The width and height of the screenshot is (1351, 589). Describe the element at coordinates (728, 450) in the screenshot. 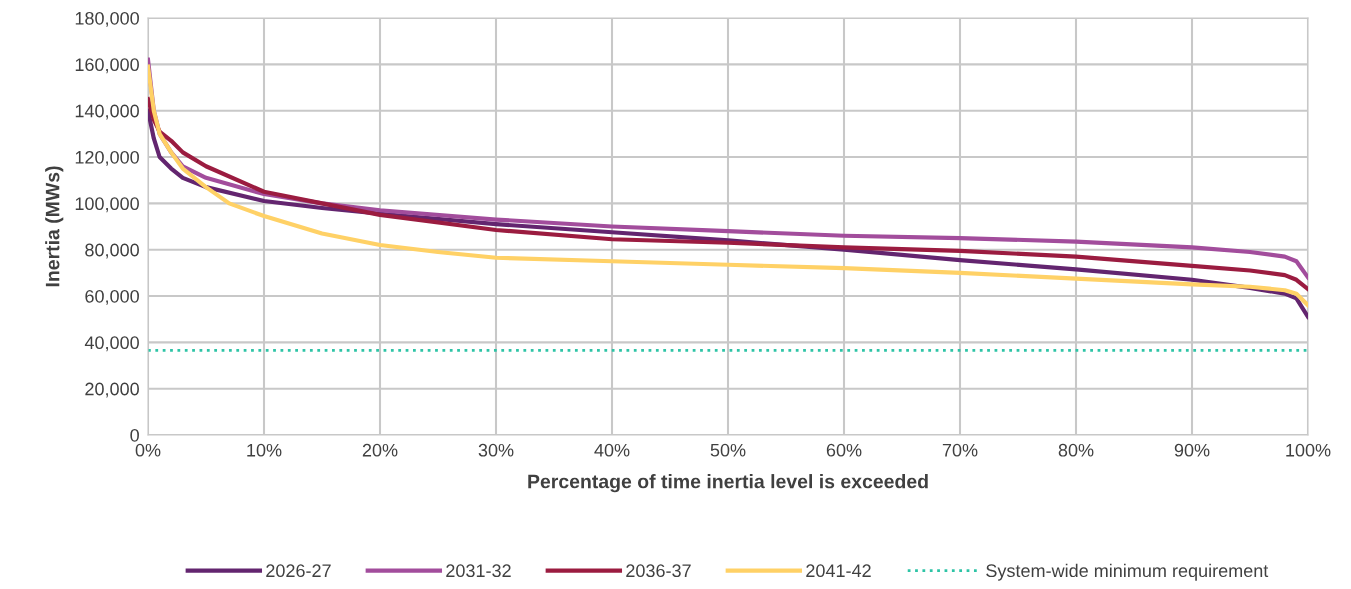

I see `x-tick-label: 50%` at that location.